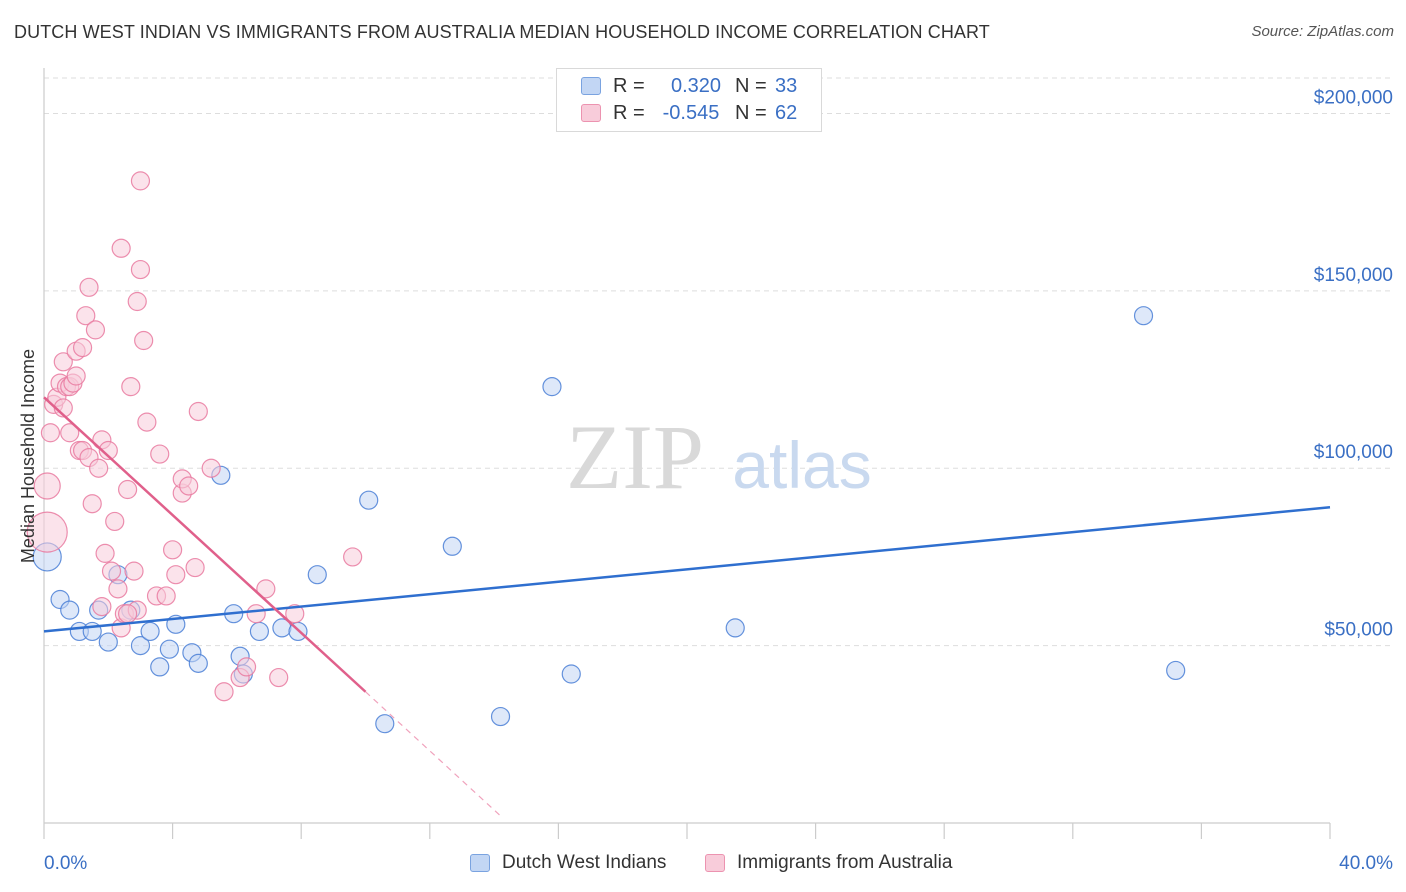  Describe the element at coordinates (28, 456) in the screenshot. I see `y-axis-label: Median Household Income` at that location.